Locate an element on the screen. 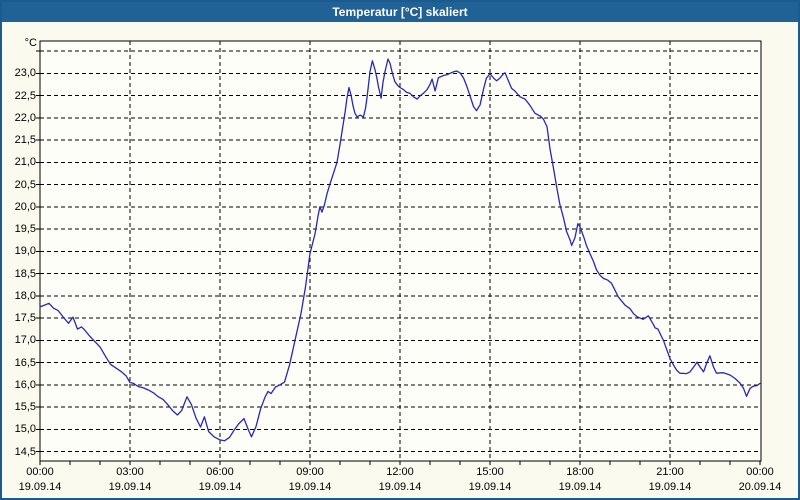  y-tick-label: 22,0 is located at coordinates (25, 118).